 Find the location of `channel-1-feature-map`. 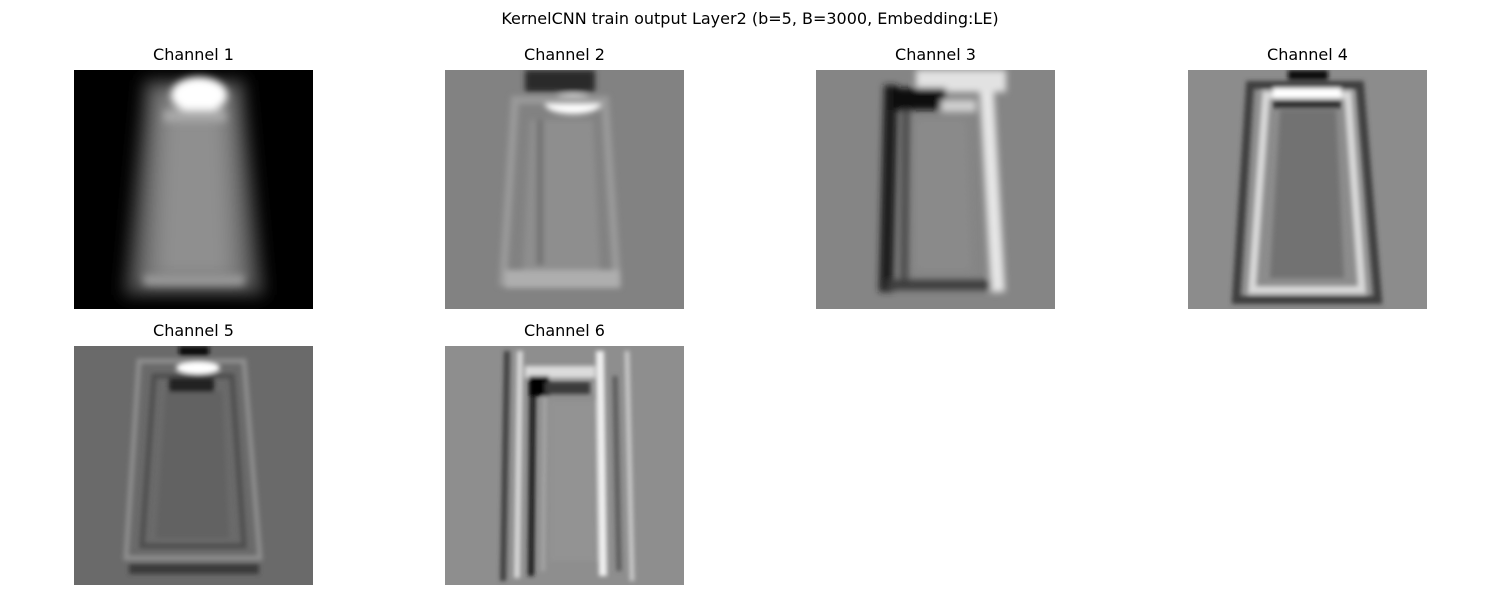

channel-1-feature-map is located at coordinates (193, 189).